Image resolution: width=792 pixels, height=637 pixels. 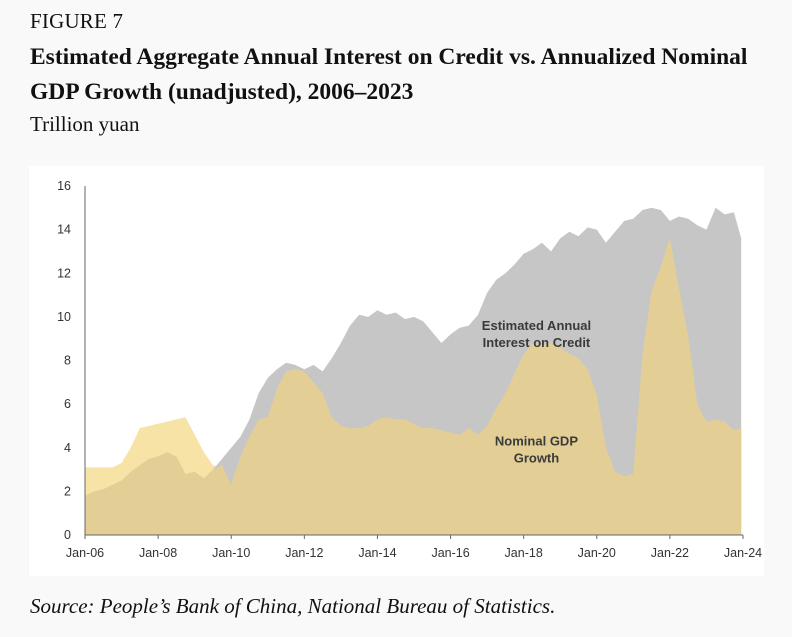 I want to click on x-tick-label: Jan-18, so click(x=524, y=553).